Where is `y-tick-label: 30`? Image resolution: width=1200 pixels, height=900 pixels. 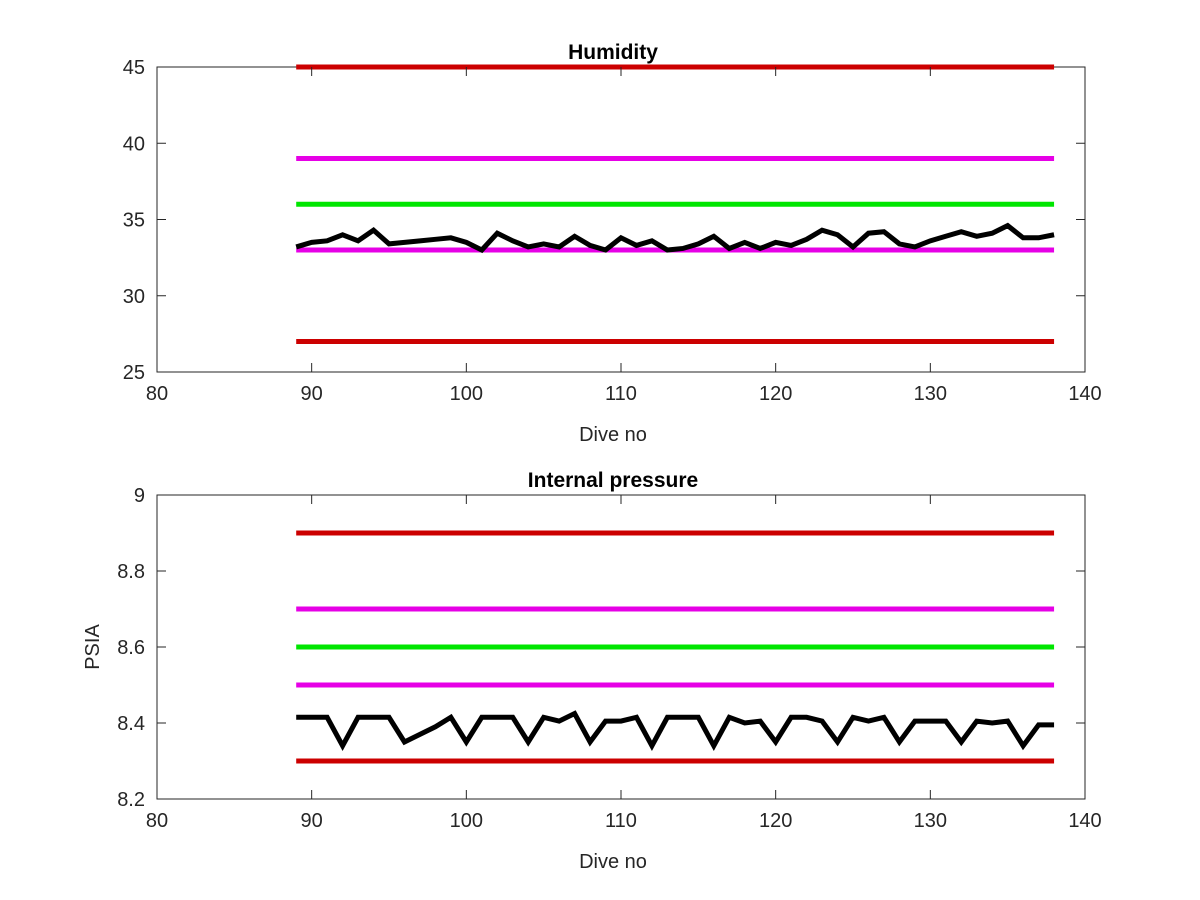 y-tick-label: 30 is located at coordinates (134, 297).